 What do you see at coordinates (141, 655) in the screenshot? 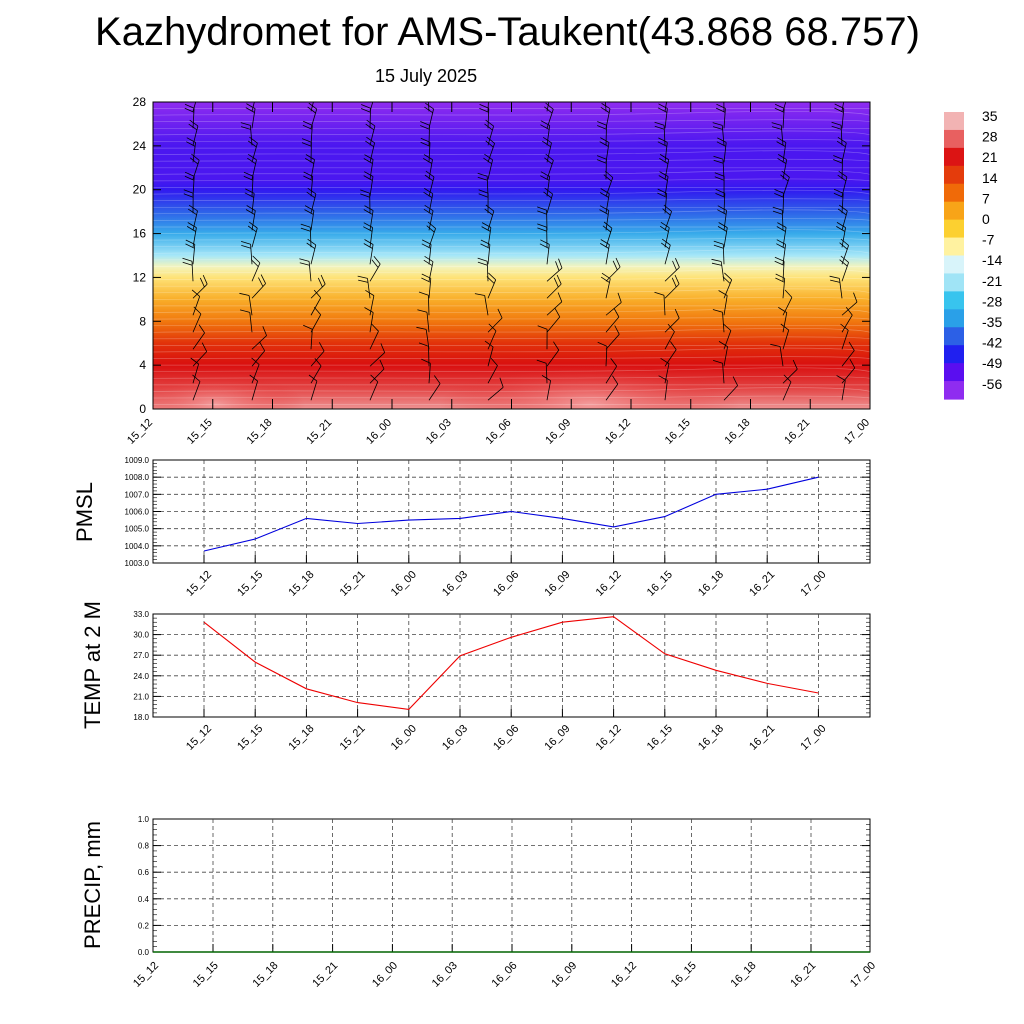
I see `y-tick-label: 27.0` at bounding box center [141, 655].